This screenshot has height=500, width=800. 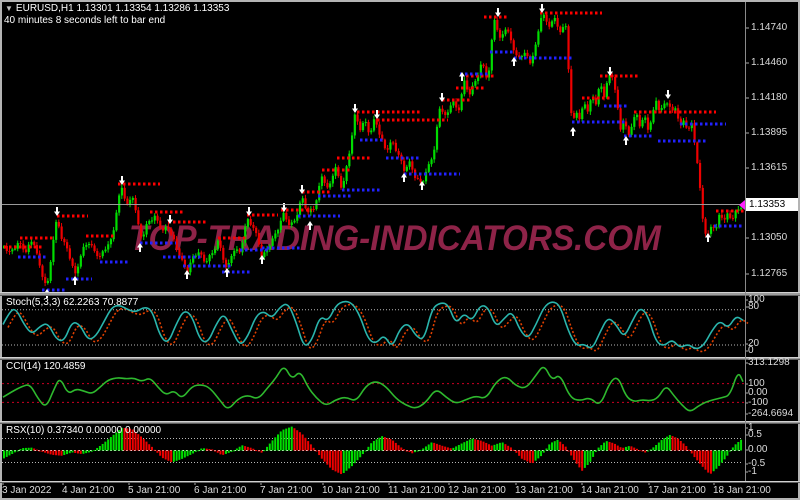 I want to click on price-axis-label: 1.14460, so click(x=769, y=62).